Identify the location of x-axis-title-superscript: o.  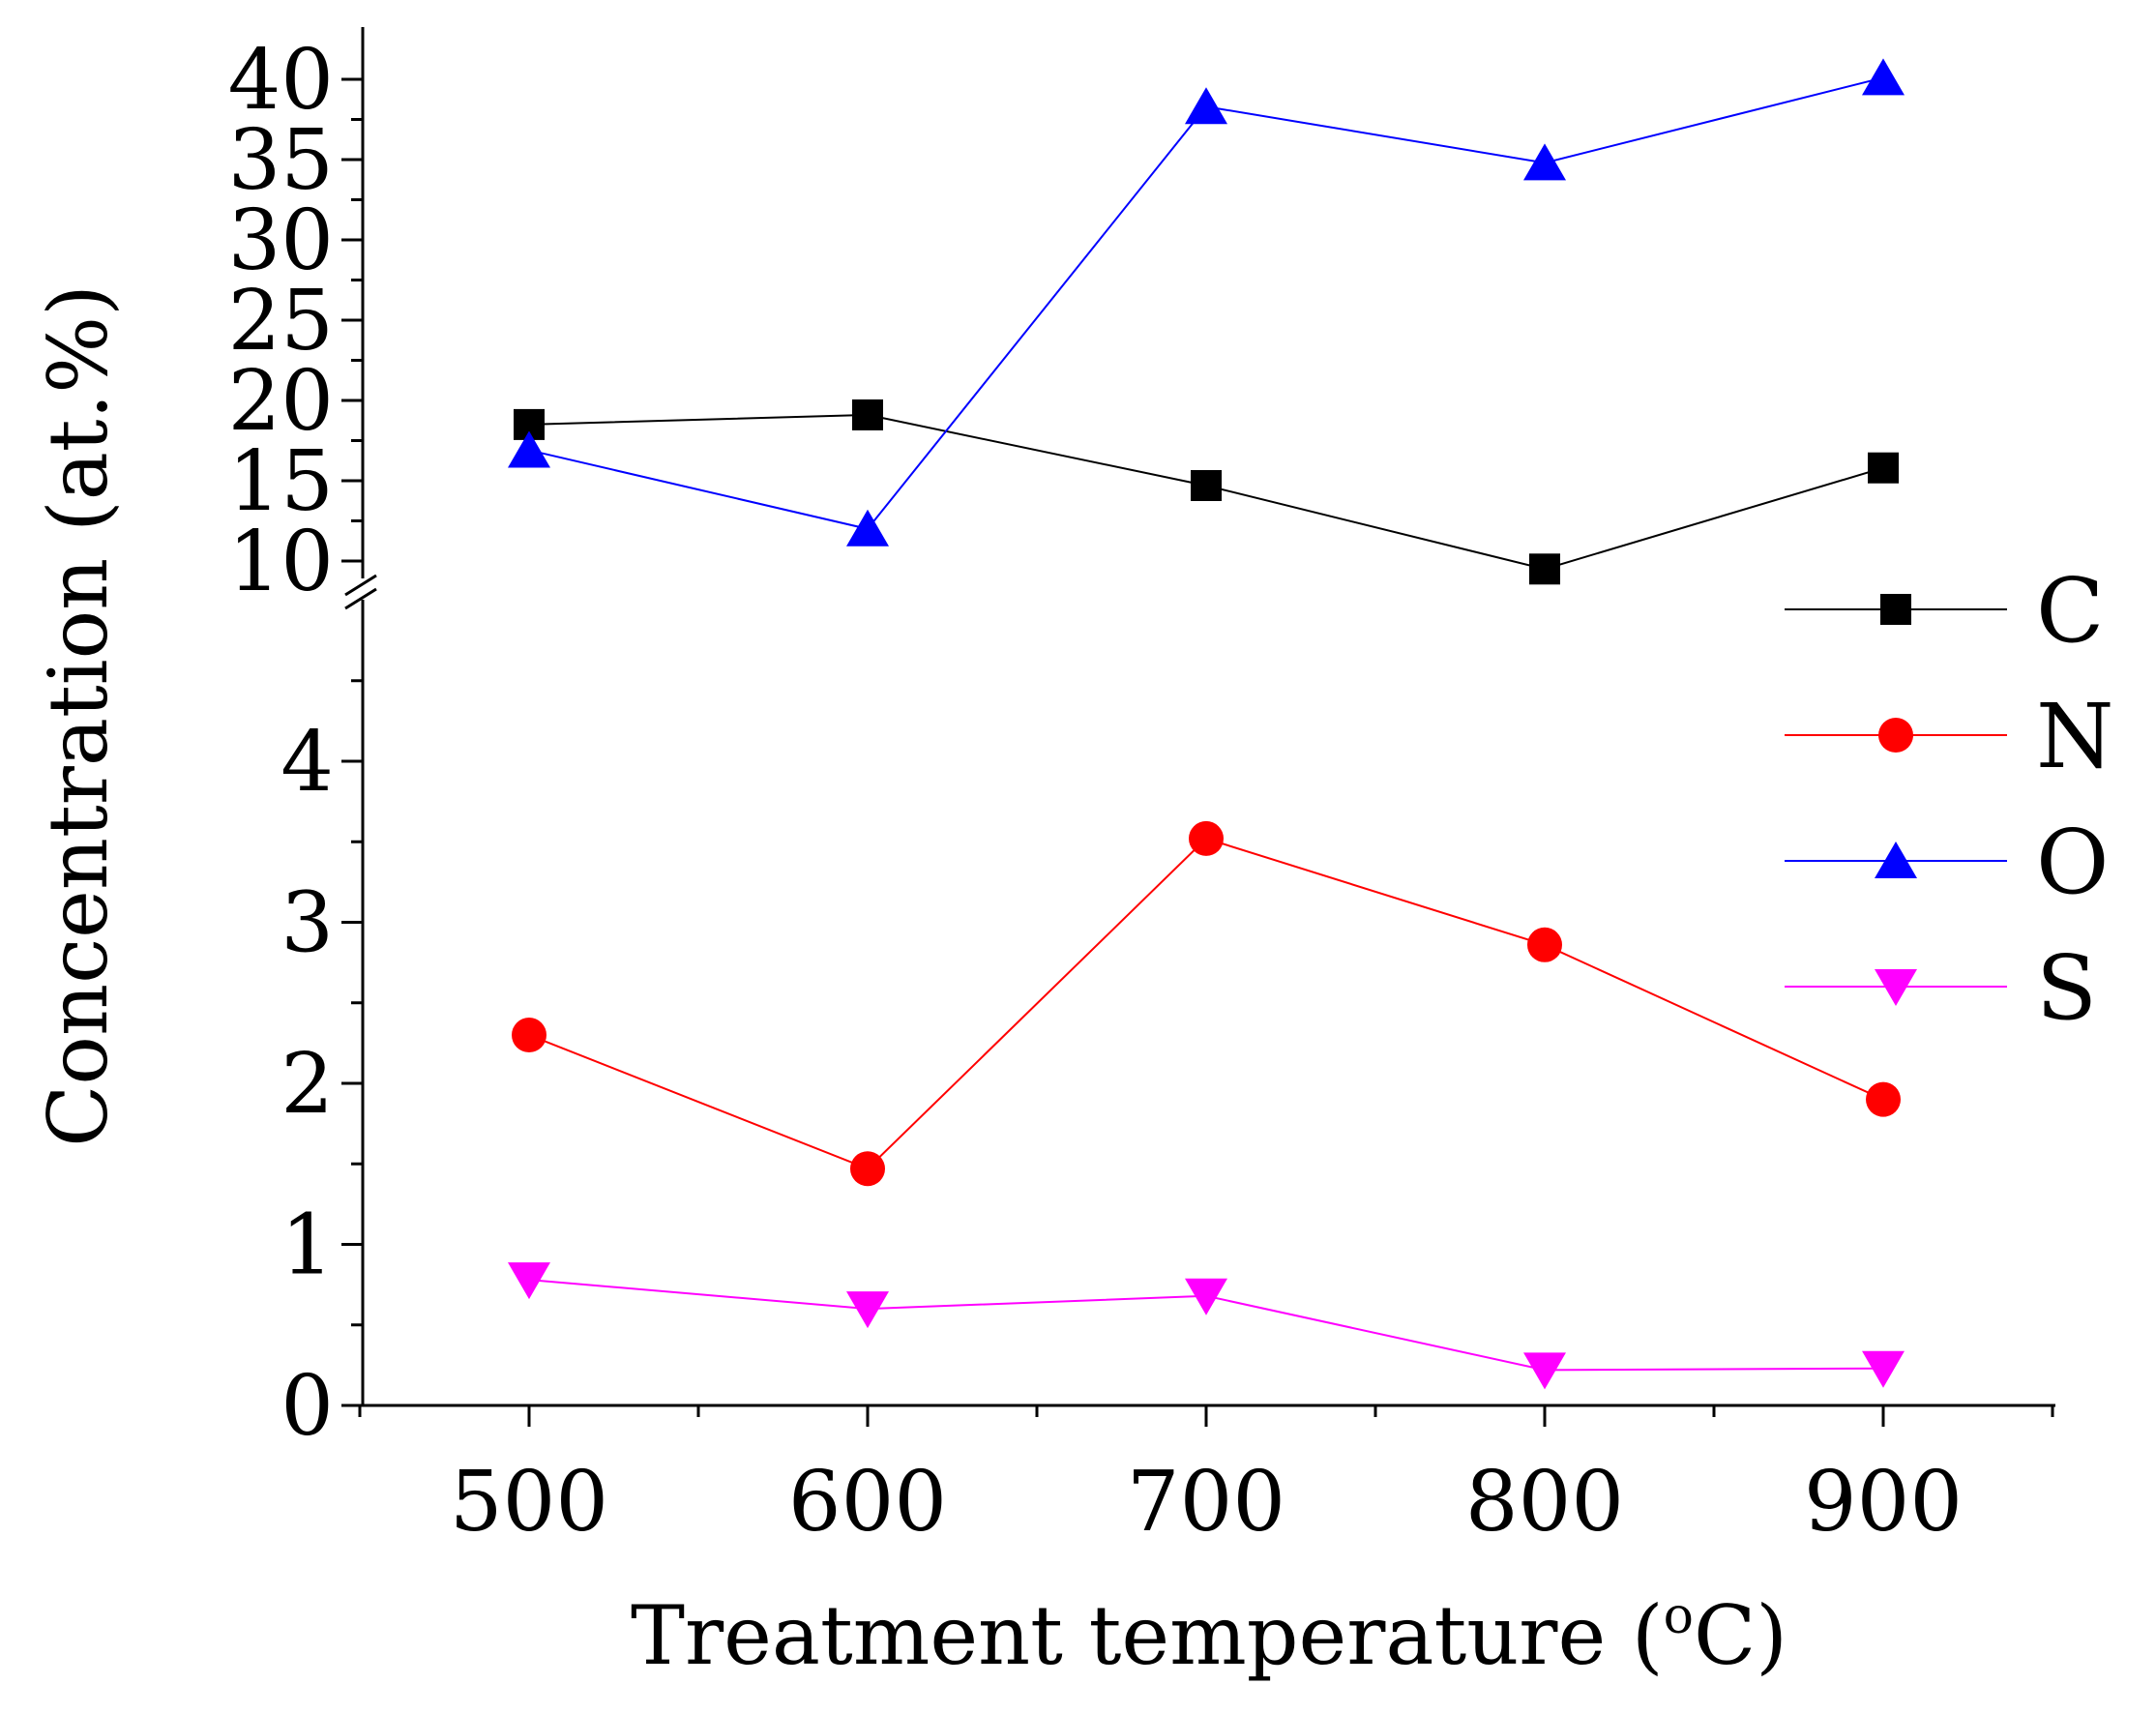
(1679, 1616).